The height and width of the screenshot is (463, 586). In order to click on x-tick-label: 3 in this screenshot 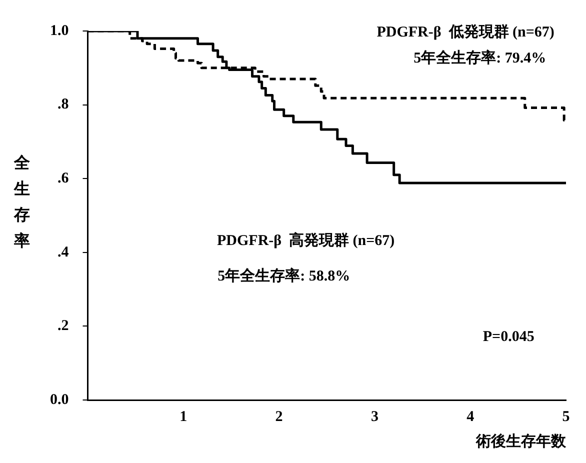, I will do `click(374, 416)`.